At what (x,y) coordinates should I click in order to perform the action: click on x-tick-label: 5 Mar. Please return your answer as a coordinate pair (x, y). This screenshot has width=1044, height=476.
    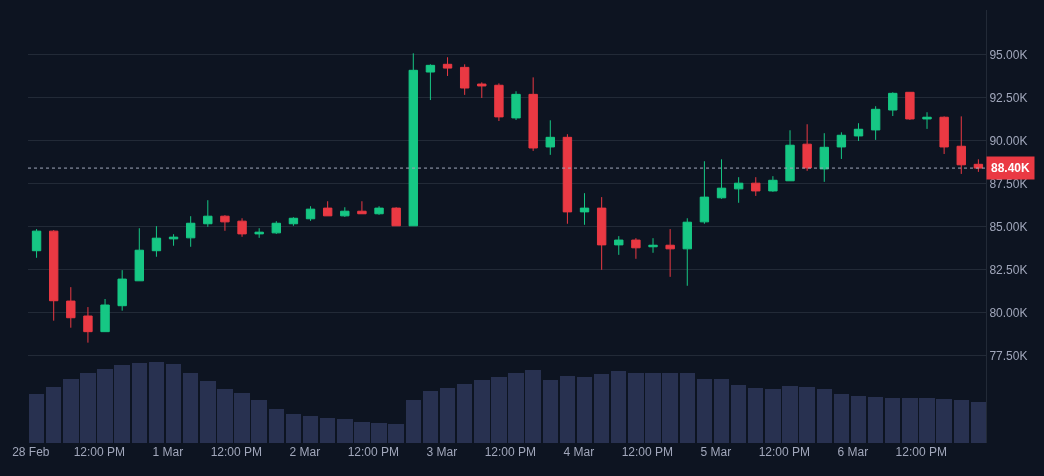
    Looking at the image, I should click on (716, 452).